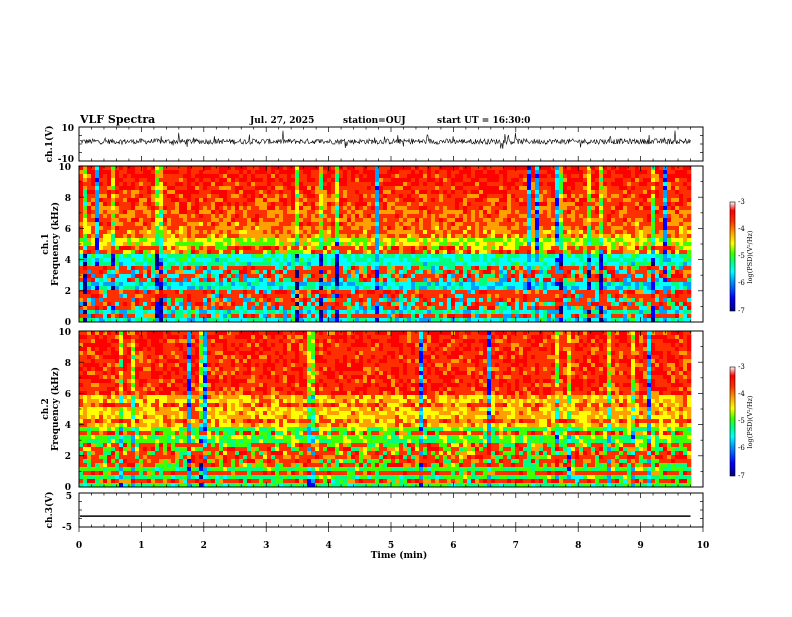 The width and height of the screenshot is (792, 617). I want to click on ch1-ytick-top: 10, so click(67, 129).